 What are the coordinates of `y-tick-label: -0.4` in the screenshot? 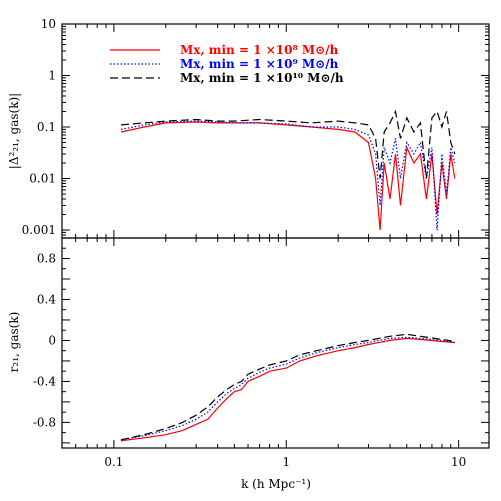 It's located at (45, 381).